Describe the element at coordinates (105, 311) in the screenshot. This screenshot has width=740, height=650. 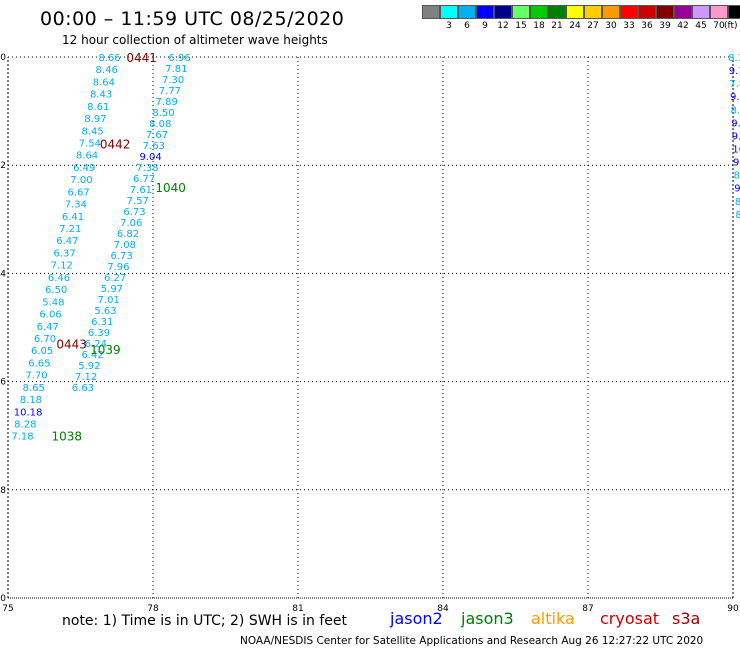
I see `wave-height-value: 5.63` at that location.